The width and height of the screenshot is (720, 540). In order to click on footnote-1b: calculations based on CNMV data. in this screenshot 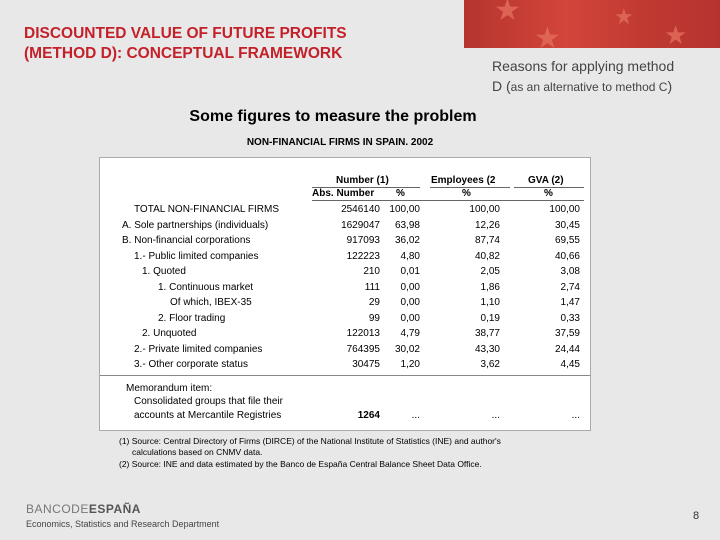, I will do `click(197, 452)`.